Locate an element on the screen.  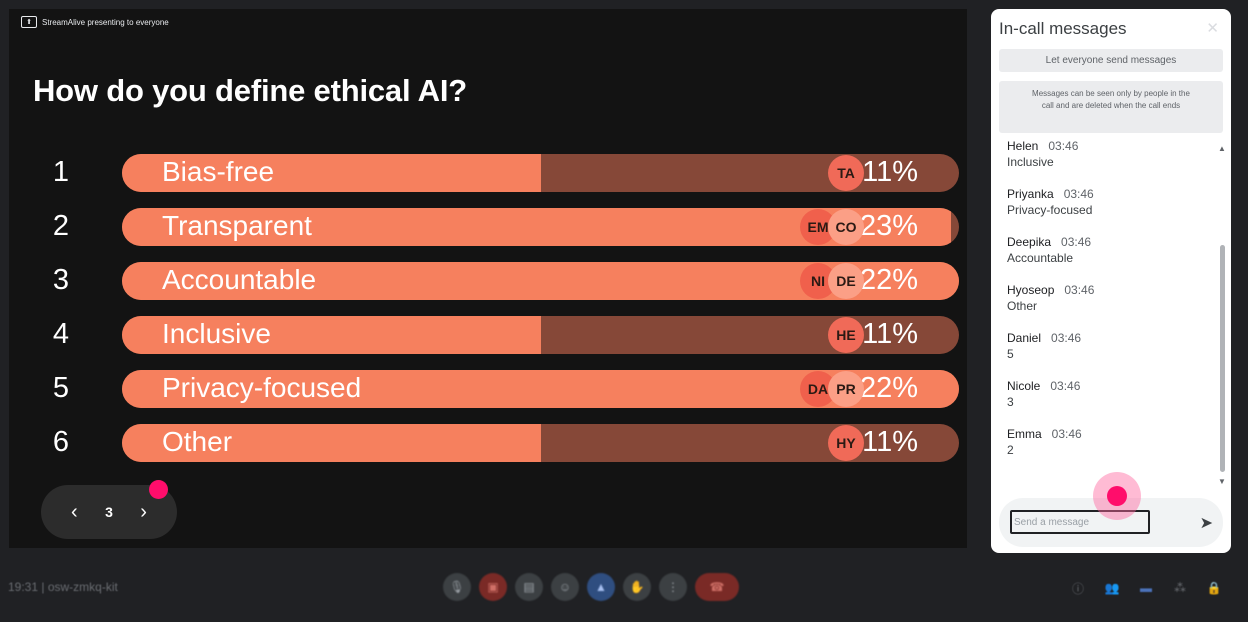
option-number: 2 is located at coordinates (61, 226).